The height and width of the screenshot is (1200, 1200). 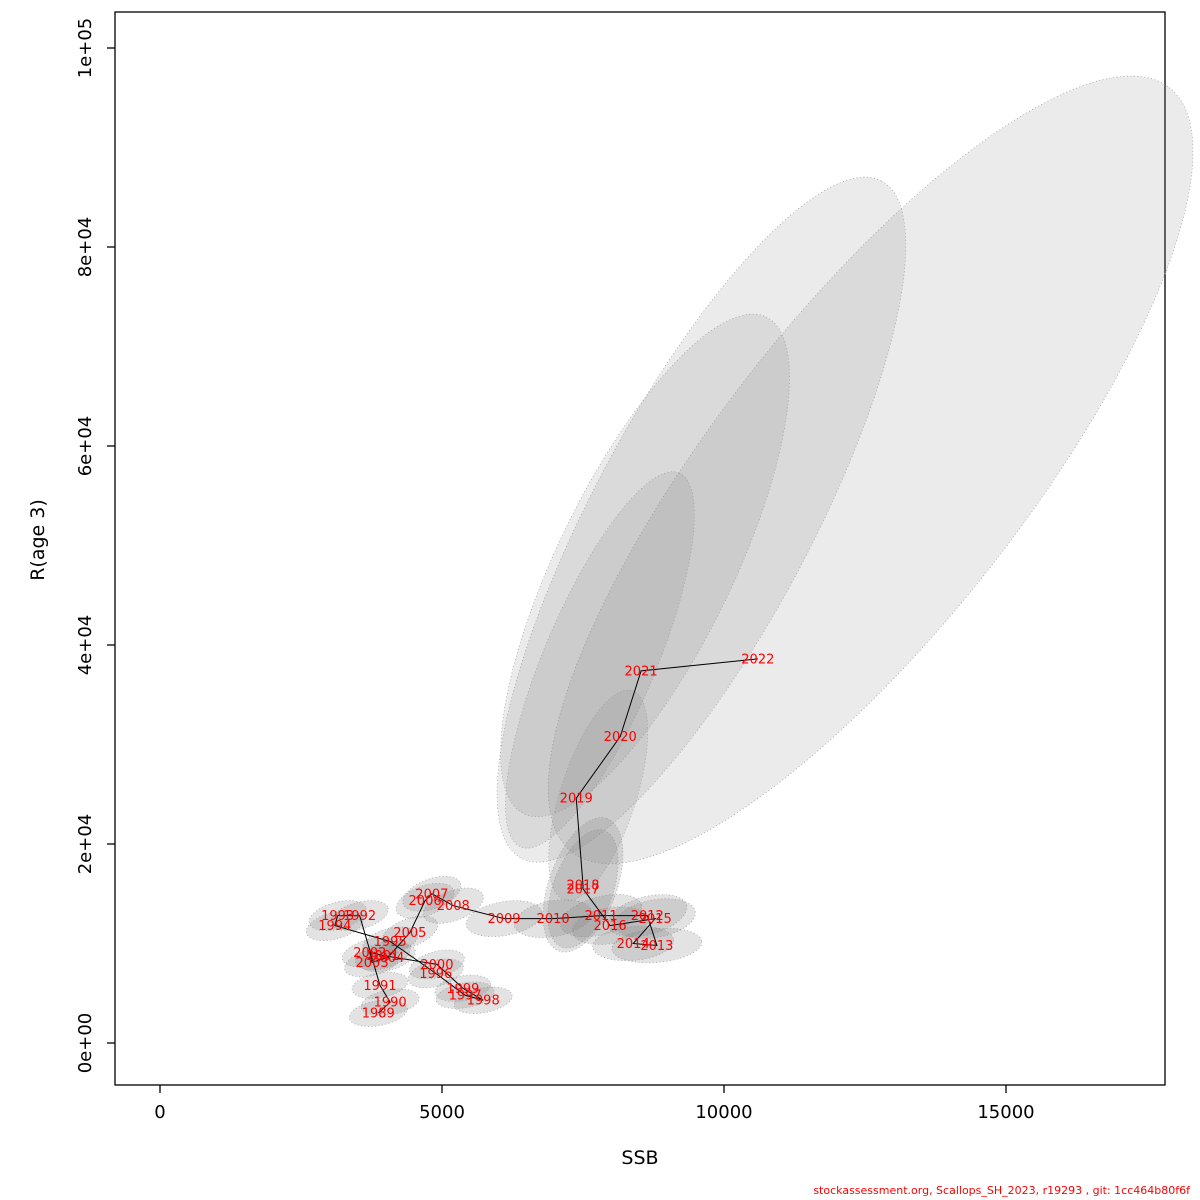 What do you see at coordinates (379, 986) in the screenshot?
I see `year-label: 1991` at bounding box center [379, 986].